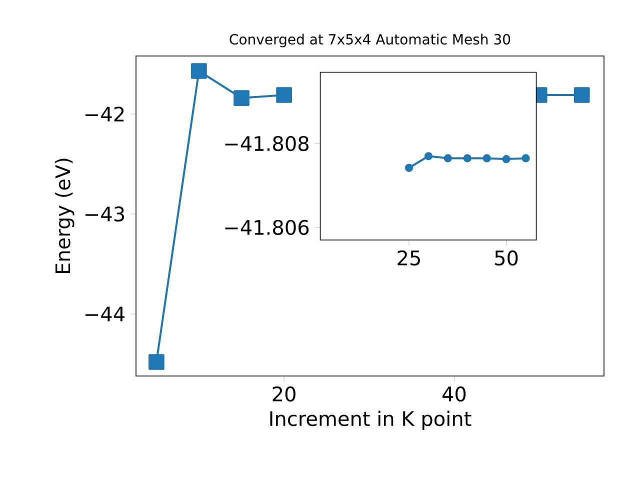 Image resolution: width=640 pixels, height=480 pixels. I want to click on chart-title: Converged at 7x5x4 Automatic Mesh 30, so click(370, 41).